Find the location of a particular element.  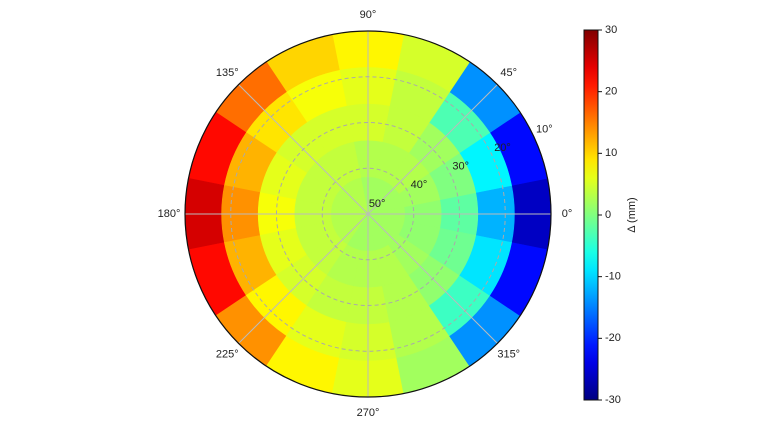

angular-tick-label: 90° is located at coordinates (368, 15).